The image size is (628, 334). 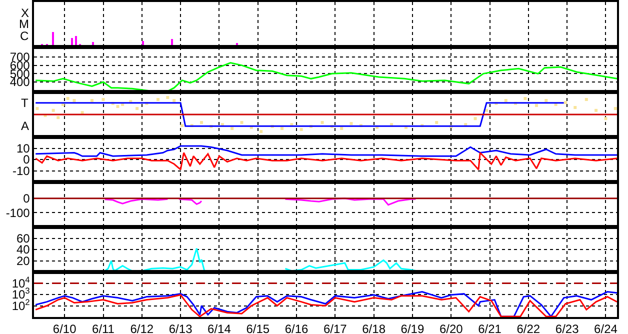 What do you see at coordinates (412, 328) in the screenshot?
I see `x-tick-label: 6/19` at bounding box center [412, 328].